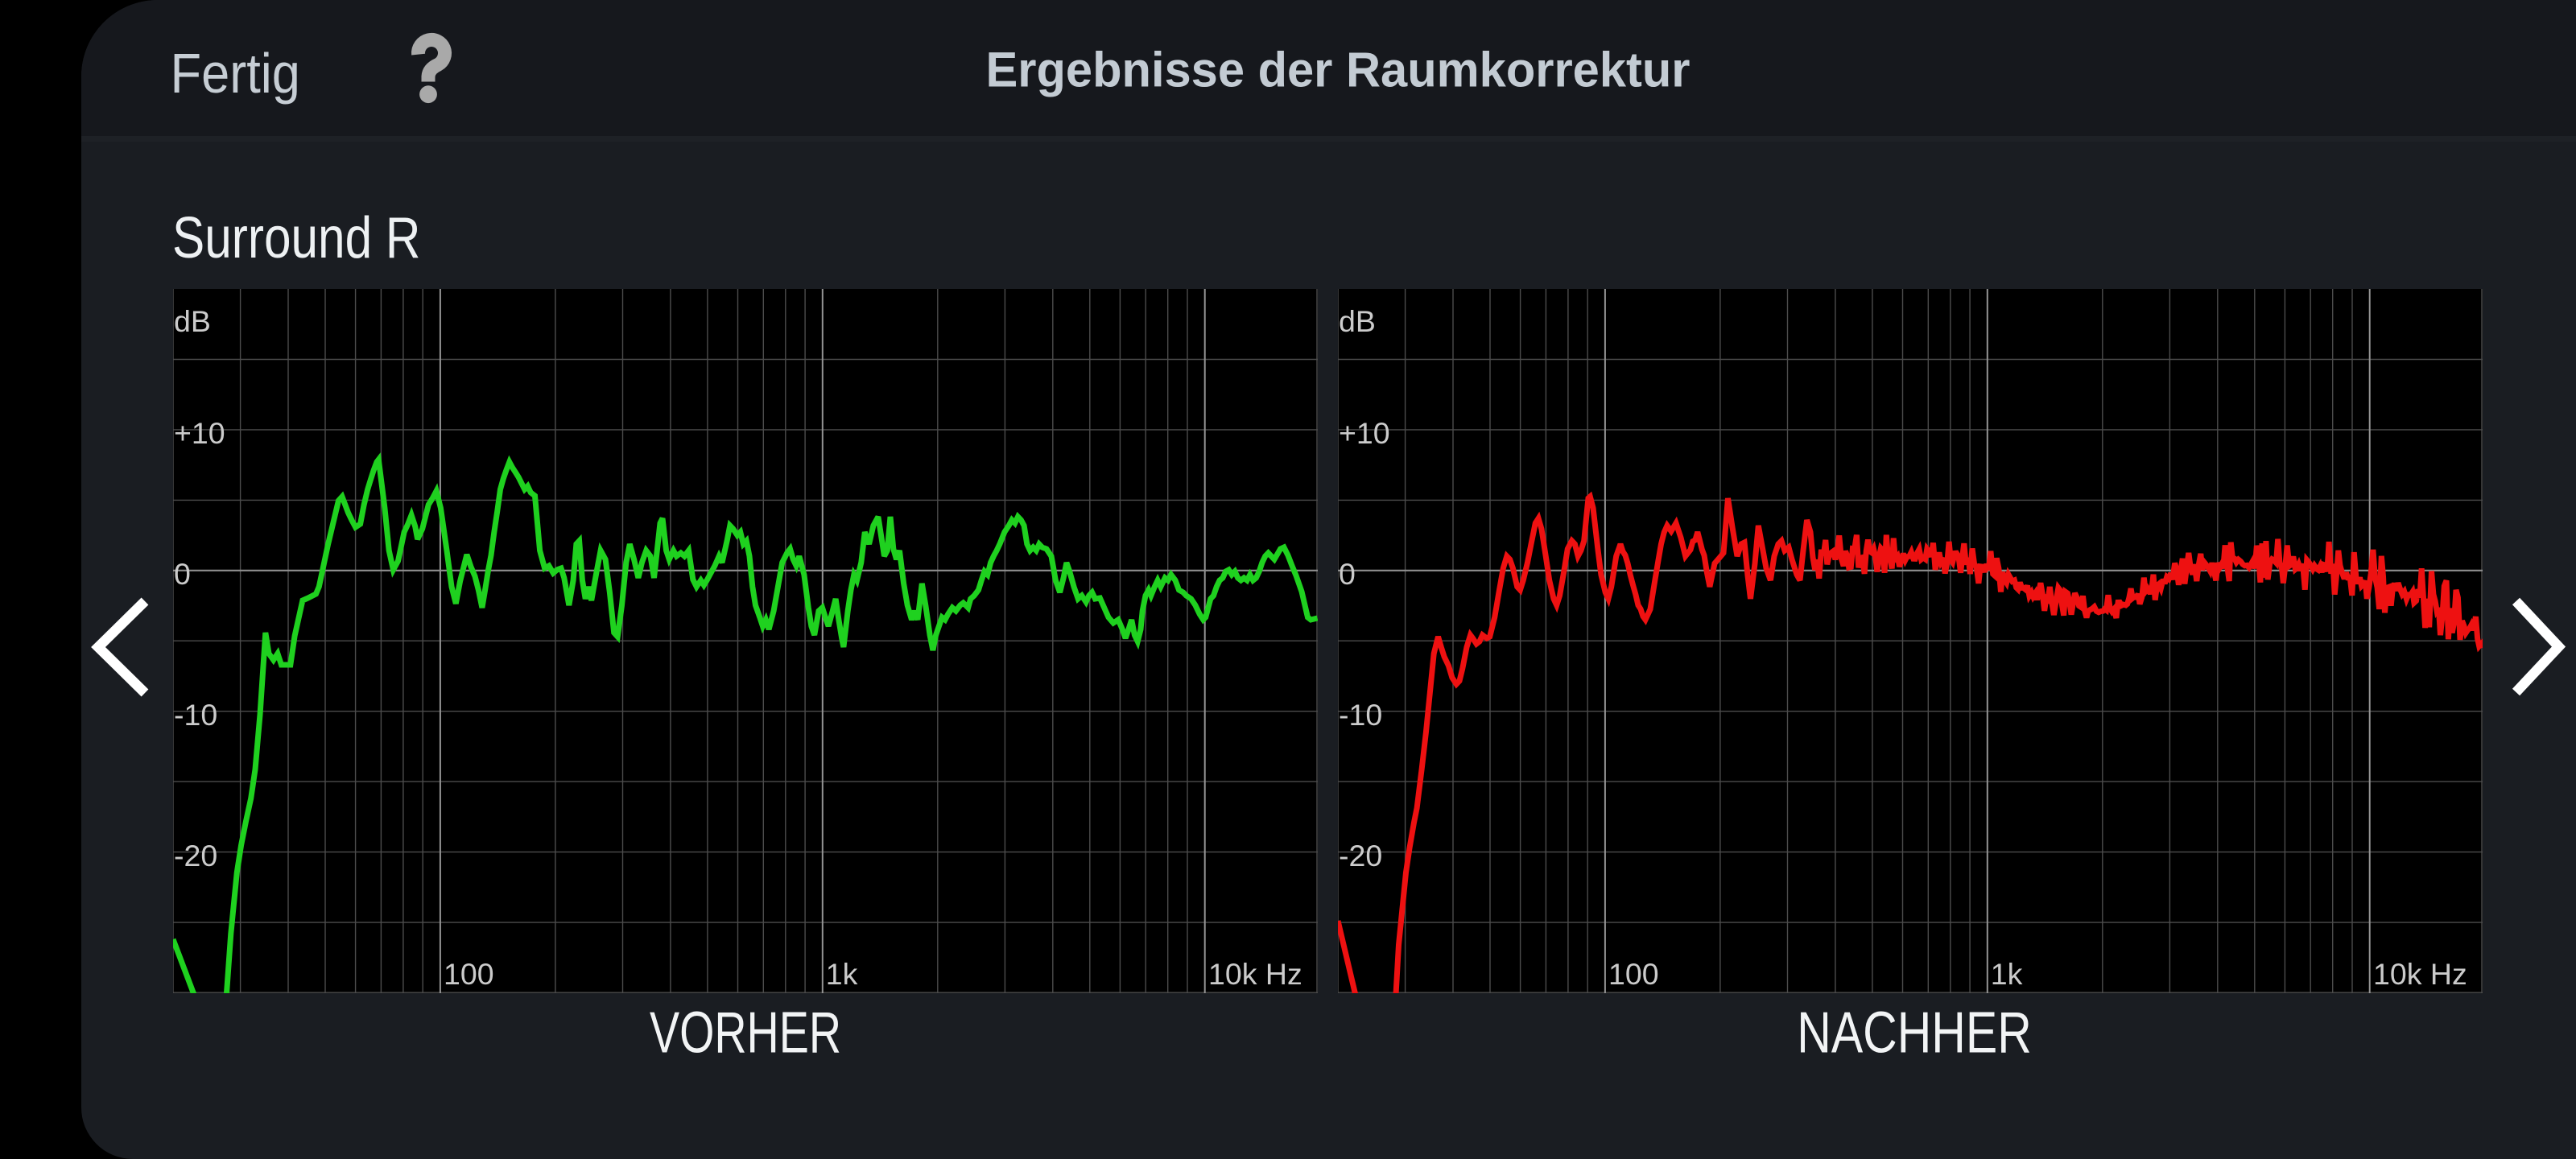 This screenshot has width=2576, height=1159. Describe the element at coordinates (1914, 1032) in the screenshot. I see `svg-text: NACHHER` at that location.